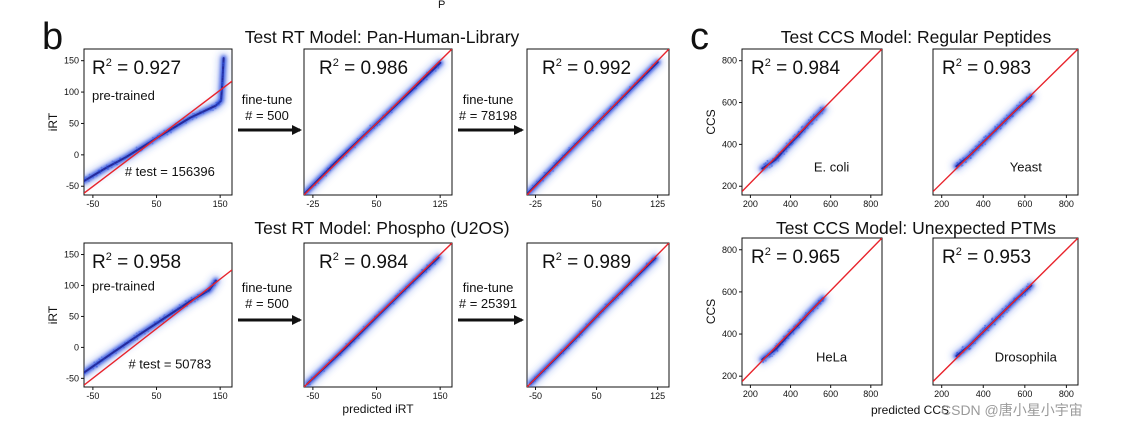 The image size is (1147, 431). What do you see at coordinates (1005, 121) in the screenshot?
I see `fit-line` at bounding box center [1005, 121].